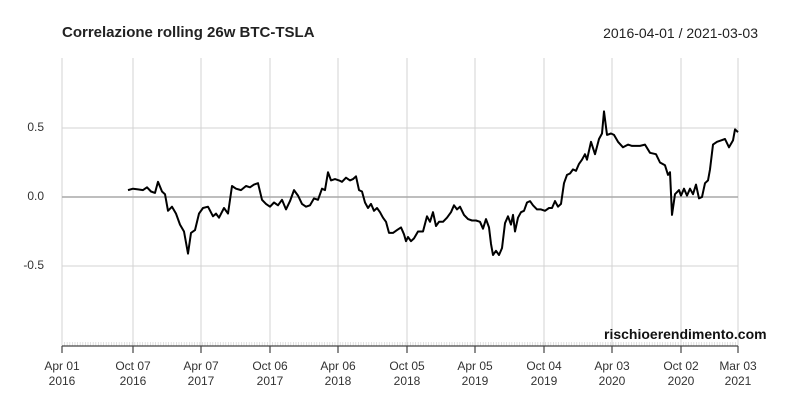 The width and height of the screenshot is (800, 400). What do you see at coordinates (475, 373) in the screenshot?
I see `x-tick-label: Apr 05 2019` at bounding box center [475, 373].